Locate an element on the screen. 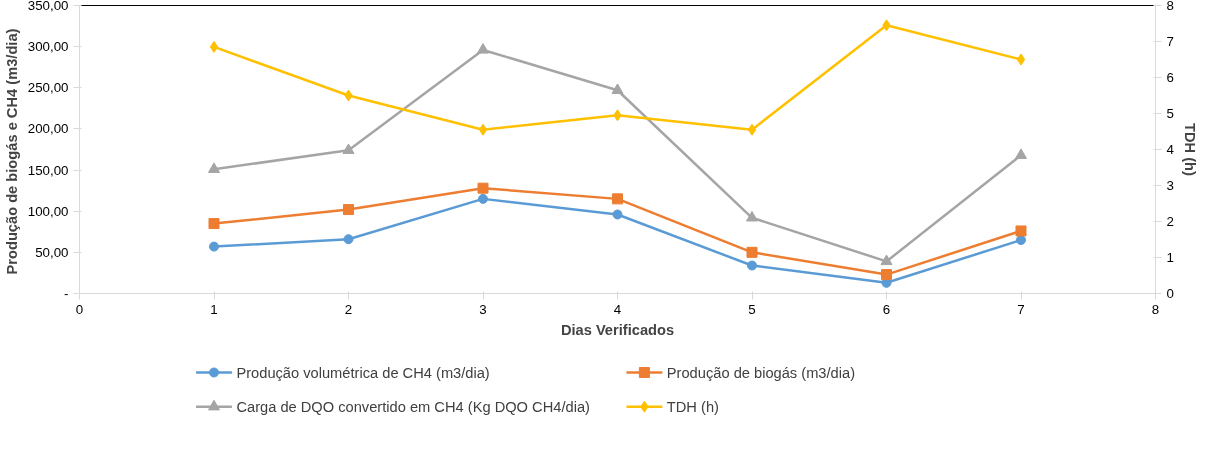 This screenshot has height=450, width=1208. y2-tick-label: 4 is located at coordinates (1170, 149).